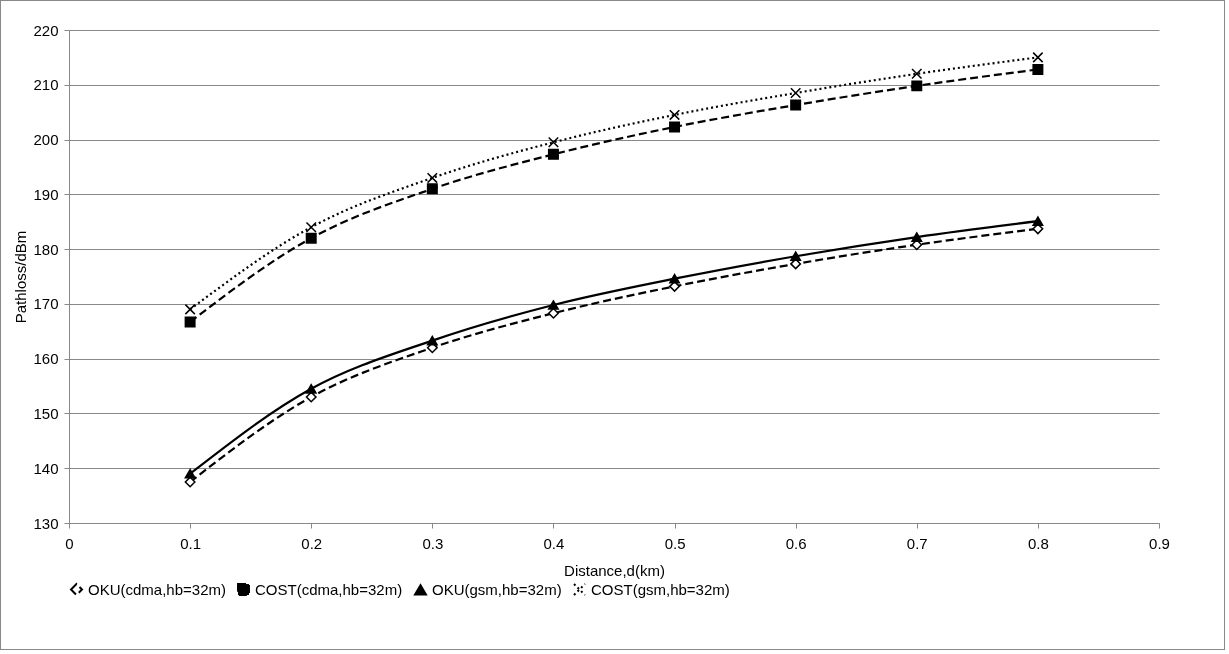 This screenshot has height=654, width=1229. What do you see at coordinates (675, 543) in the screenshot?
I see `x-tick-label: 0.5` at bounding box center [675, 543].